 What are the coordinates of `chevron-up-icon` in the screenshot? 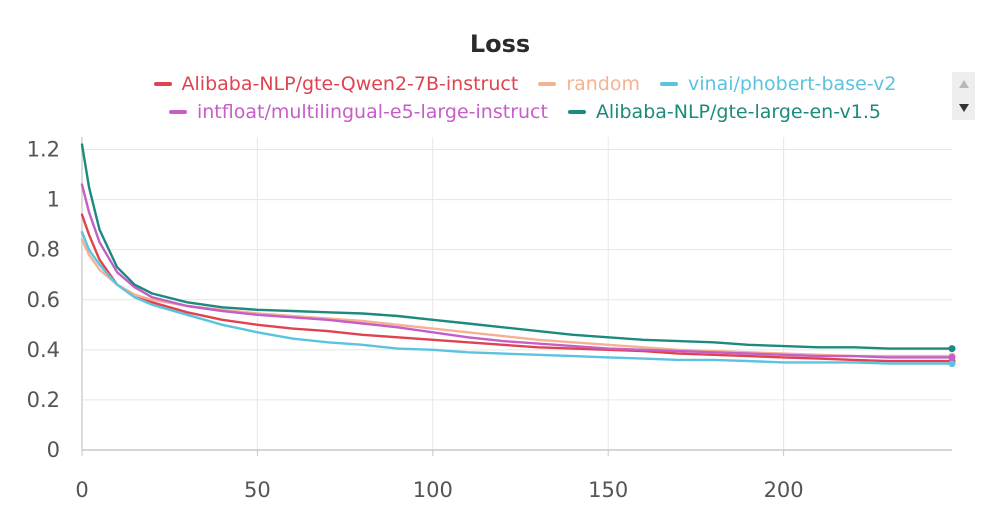 It's located at (963, 84).